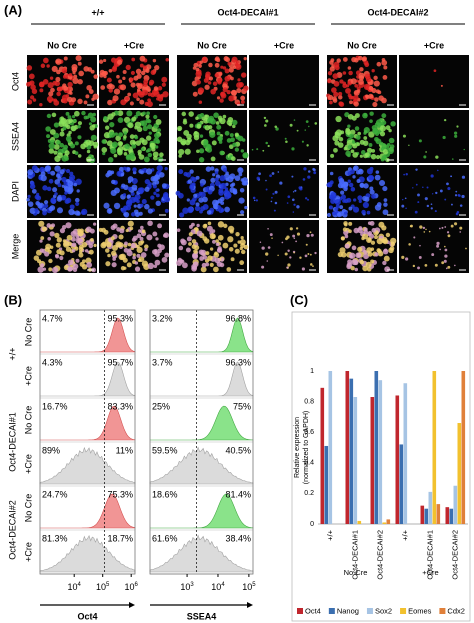 Image resolution: width=474 pixels, height=623 pixels. What do you see at coordinates (120, 538) in the screenshot?
I see `gate-percent: 18.7%` at bounding box center [120, 538].